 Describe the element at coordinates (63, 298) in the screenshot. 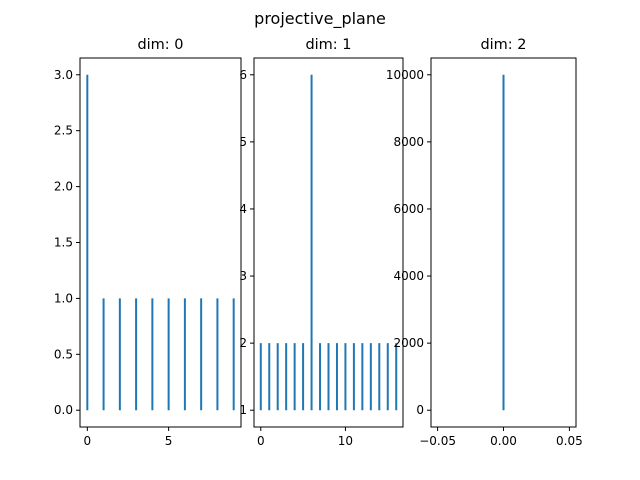

I see `y-tick-label: 1.0` at that location.